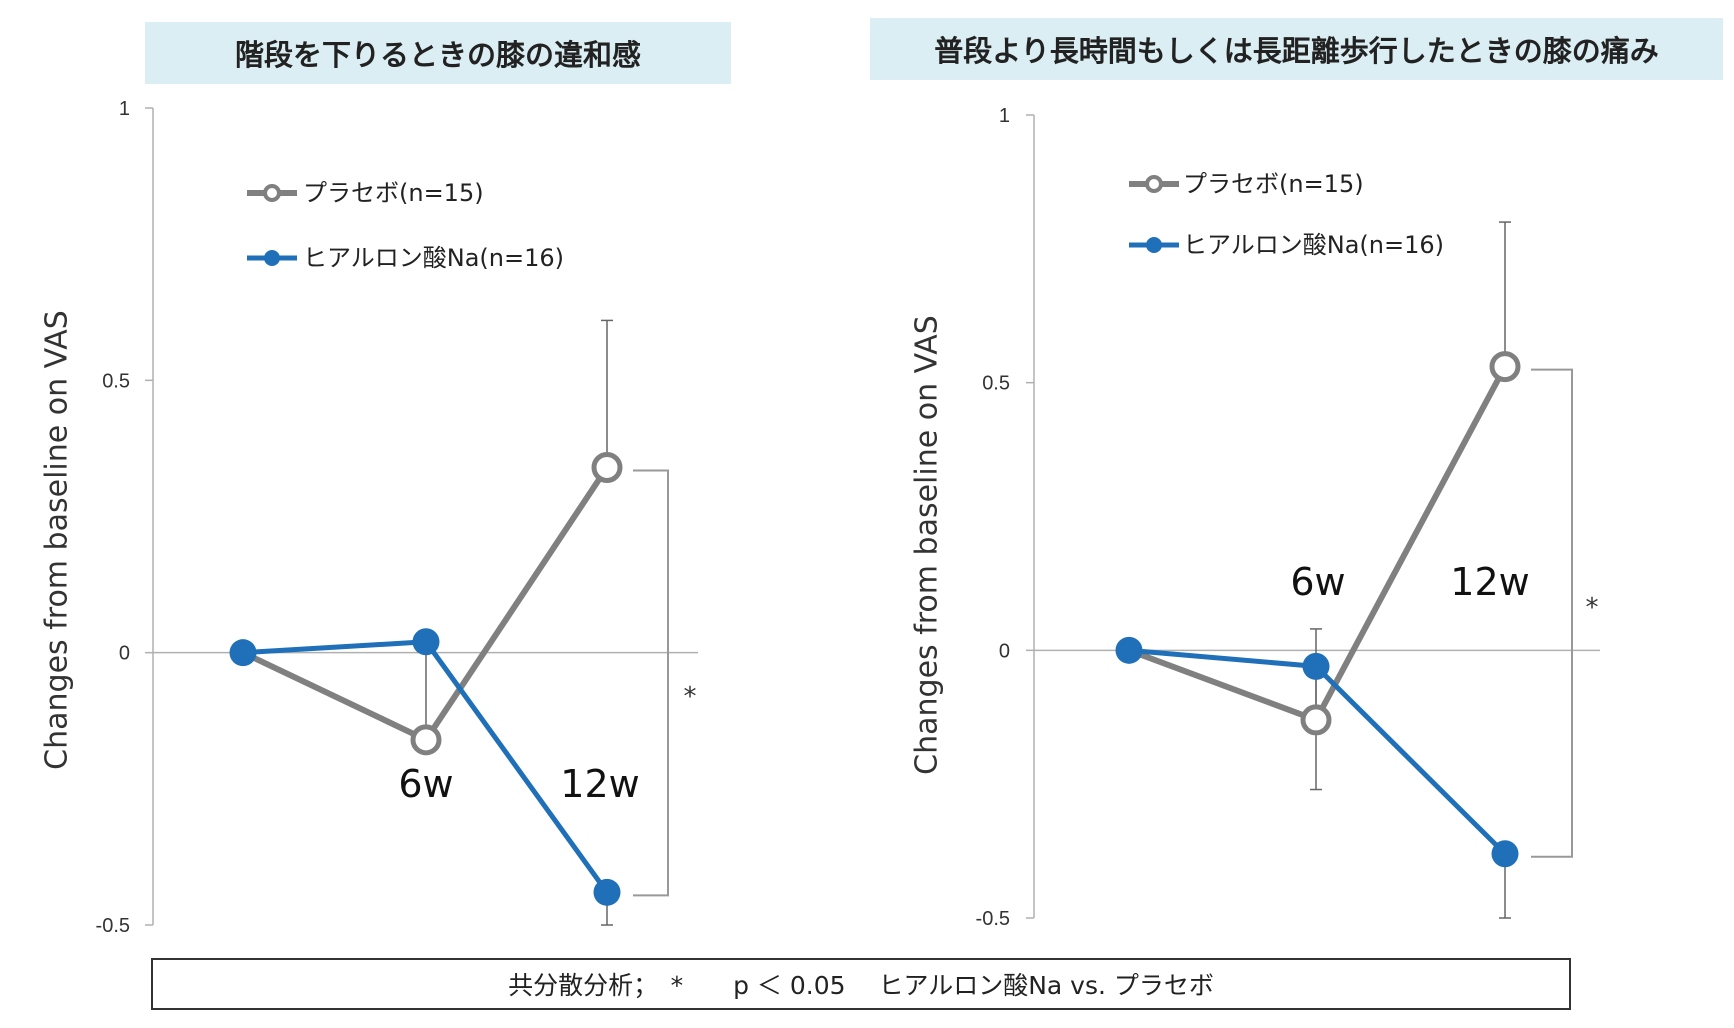 This screenshot has height=1028, width=1734. Describe the element at coordinates (651, 683) in the screenshot. I see `chart1-significance-bracket` at that location.